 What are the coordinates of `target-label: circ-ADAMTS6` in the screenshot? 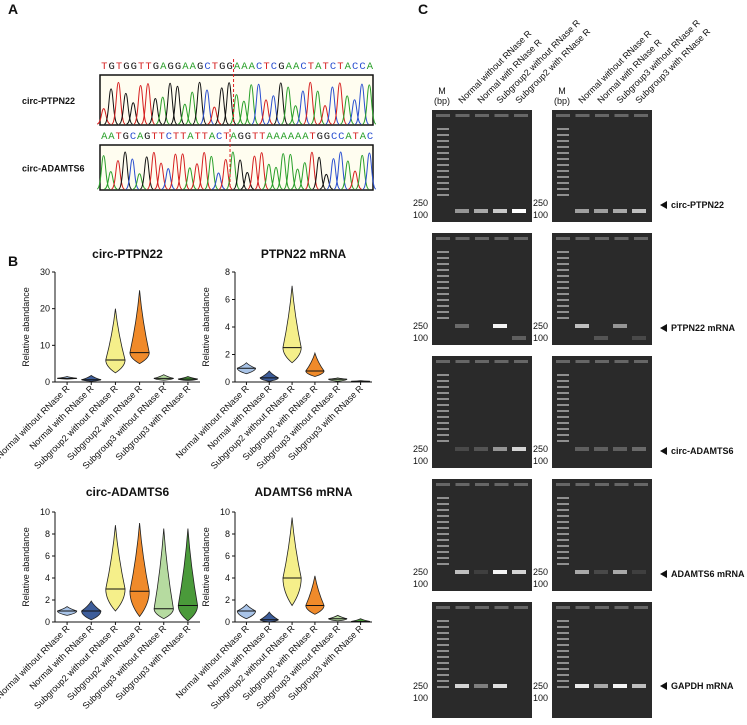 It's located at (702, 451).